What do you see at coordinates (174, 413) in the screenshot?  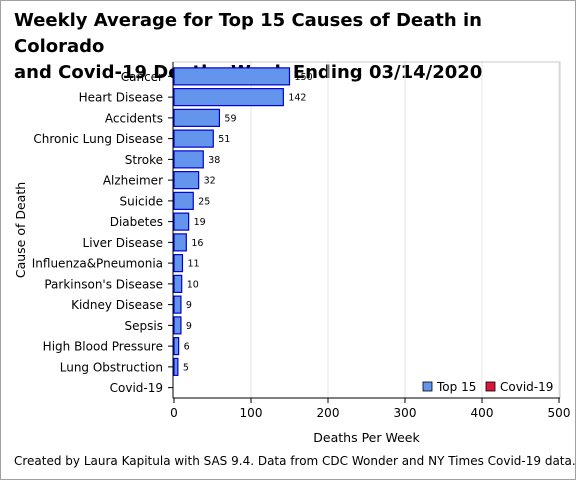 I see `x-tick-label: 0` at bounding box center [174, 413].